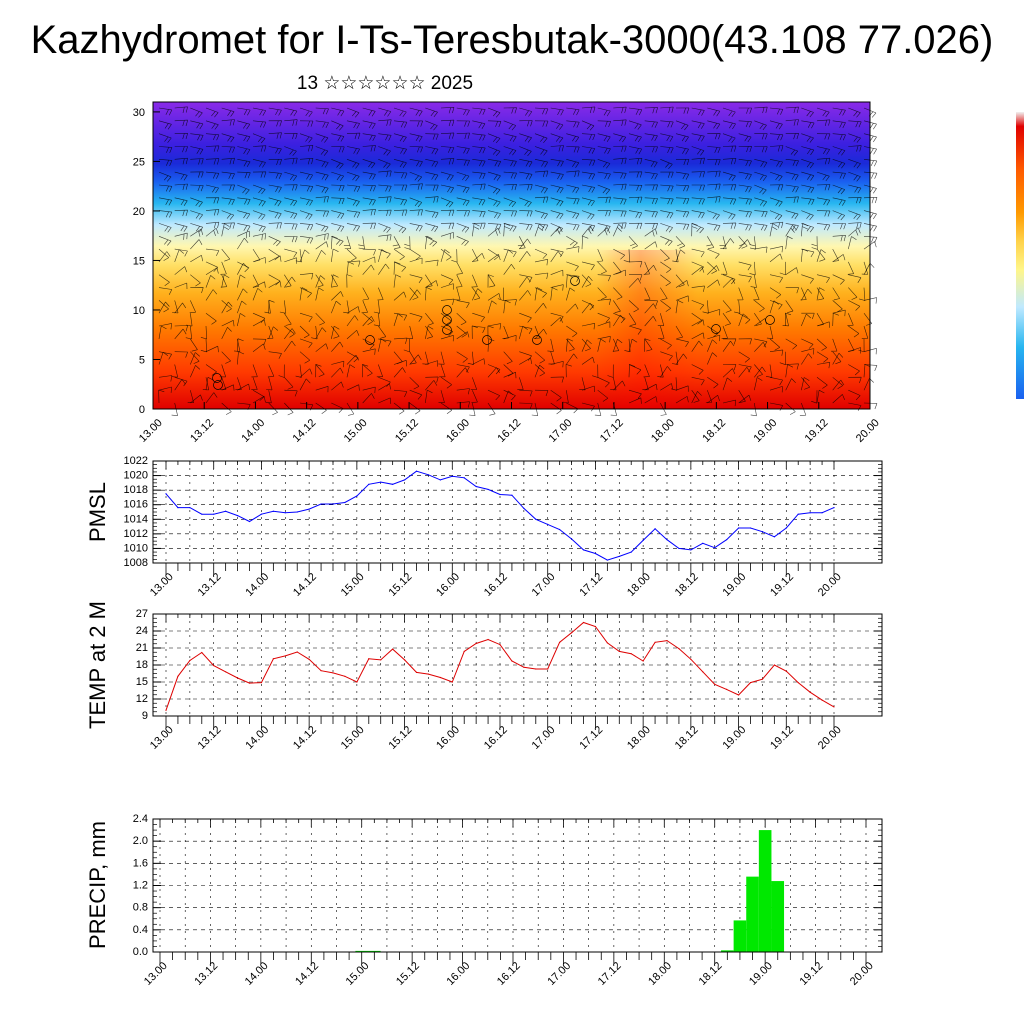 The width and height of the screenshot is (1024, 1024). What do you see at coordinates (140, 819) in the screenshot?
I see `y-tick-label: 2.4` at bounding box center [140, 819].